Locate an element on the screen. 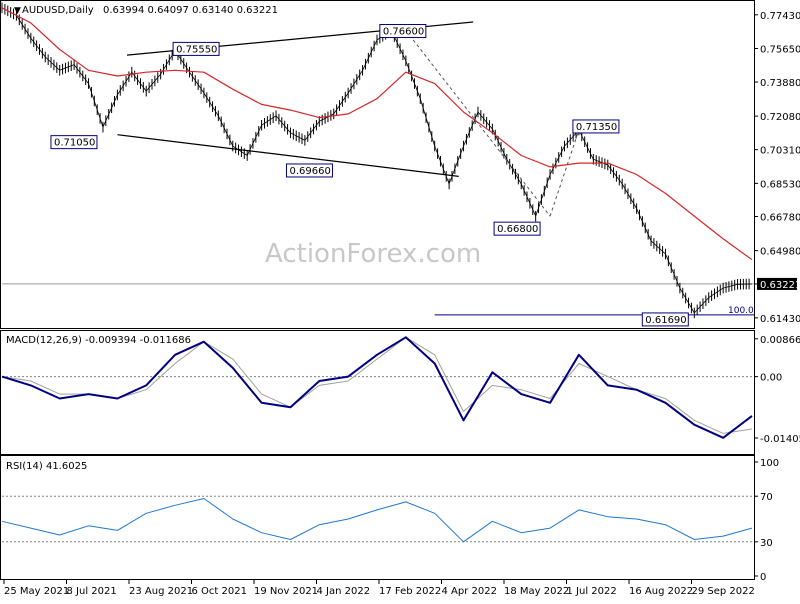 The width and height of the screenshot is (800, 604). trendline is located at coordinates (288, 155).